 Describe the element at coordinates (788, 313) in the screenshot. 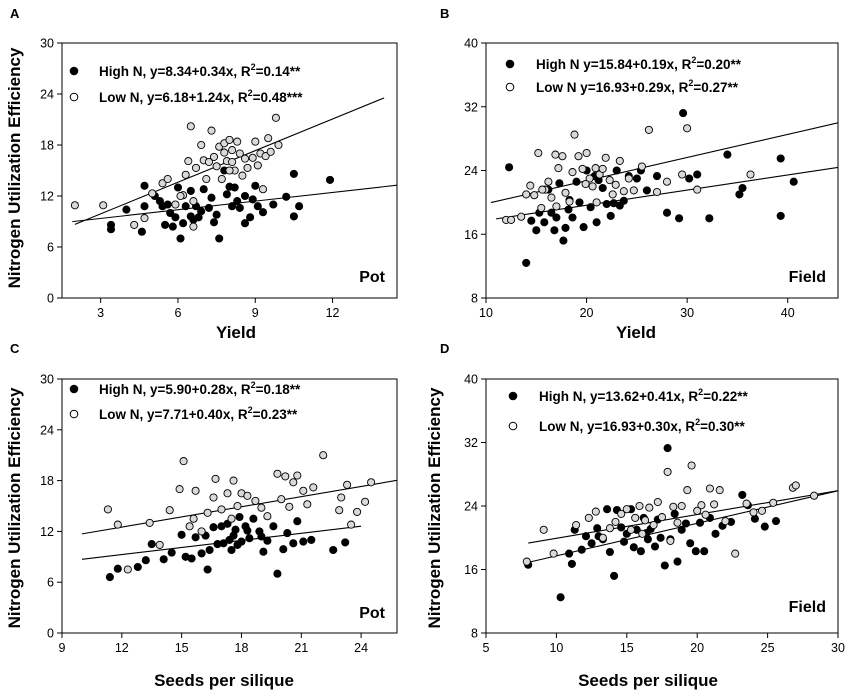

I see `x-tick-label: 40` at that location.